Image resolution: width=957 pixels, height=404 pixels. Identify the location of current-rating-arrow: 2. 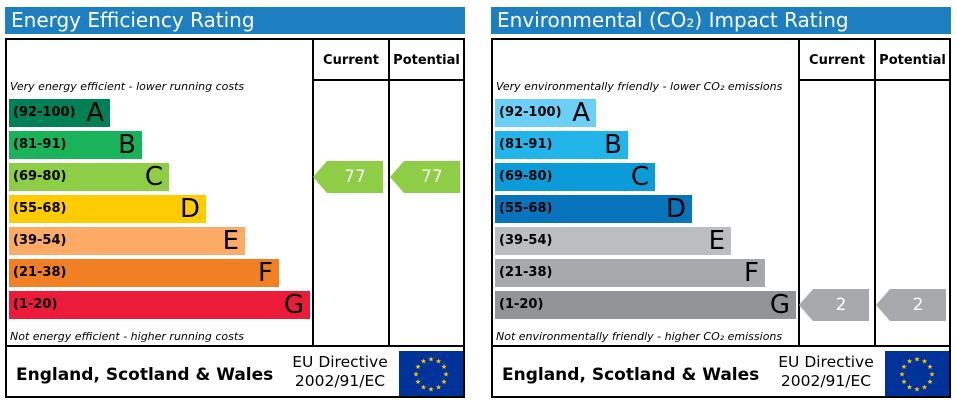
(834, 305).